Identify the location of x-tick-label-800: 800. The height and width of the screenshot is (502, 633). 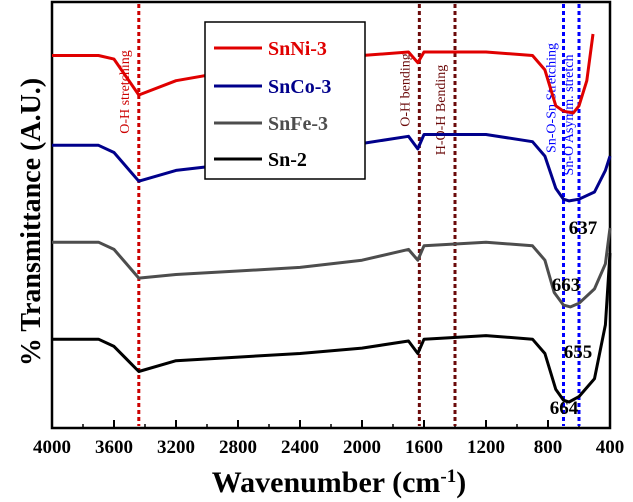
(548, 447).